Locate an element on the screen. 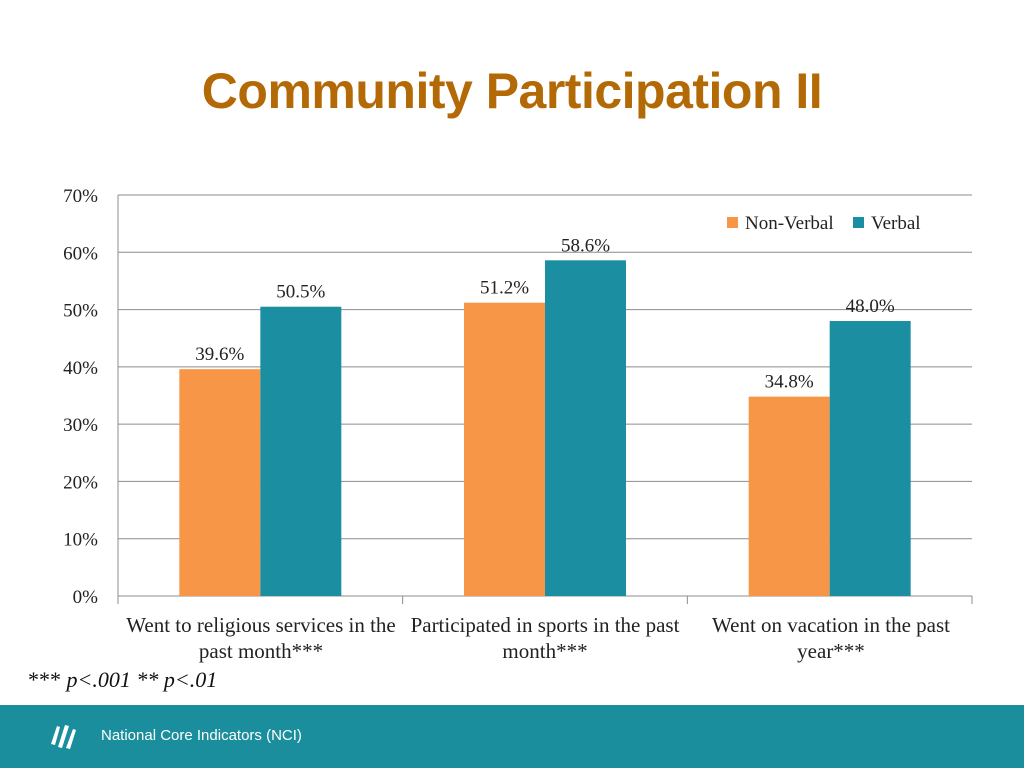  data-label: 48.0% is located at coordinates (870, 306).